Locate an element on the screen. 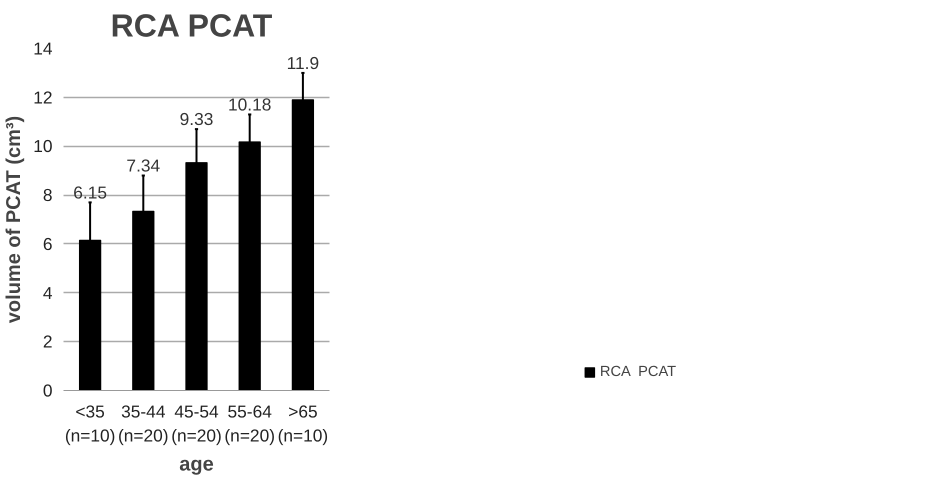  data-label: 9.33 is located at coordinates (197, 119).